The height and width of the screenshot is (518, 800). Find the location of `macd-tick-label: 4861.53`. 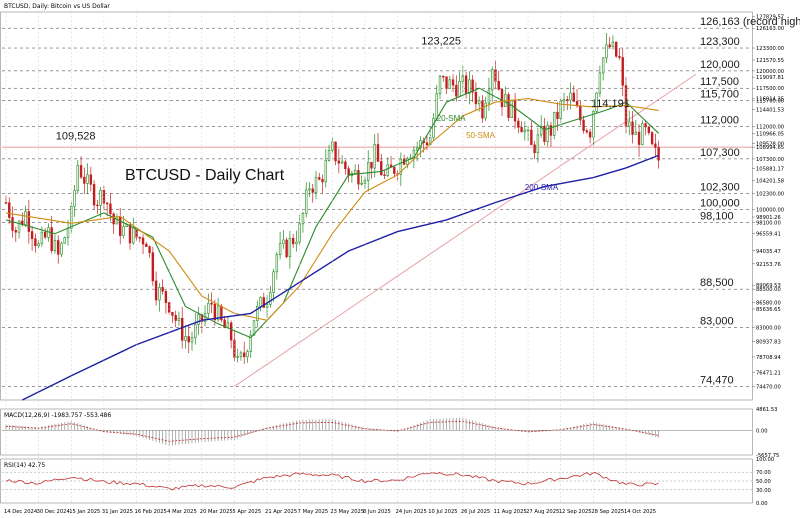

macd-tick-label: 4861.53 is located at coordinates (766, 410).